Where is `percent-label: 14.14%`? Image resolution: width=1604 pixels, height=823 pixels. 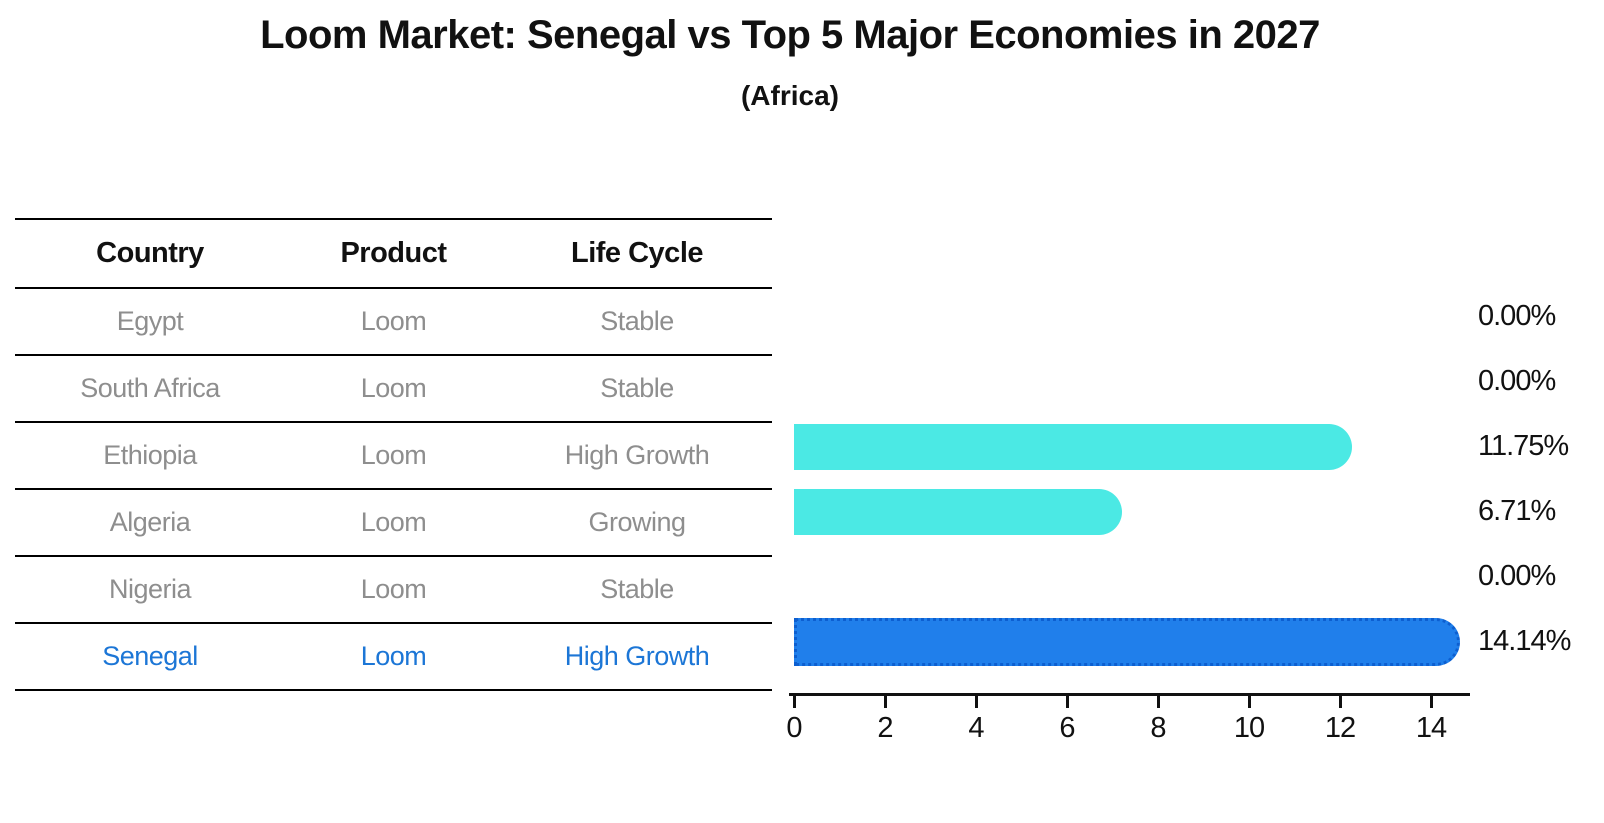 percent-label: 14.14% is located at coordinates (1524, 640).